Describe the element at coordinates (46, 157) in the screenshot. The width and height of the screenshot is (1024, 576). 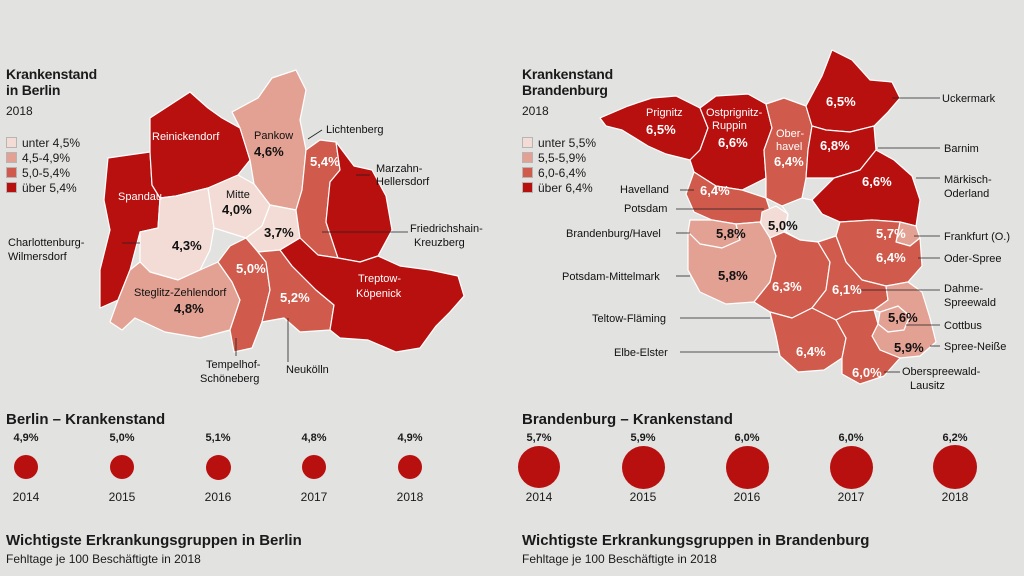
I see `legend-label: 4,5-4,9%` at that location.